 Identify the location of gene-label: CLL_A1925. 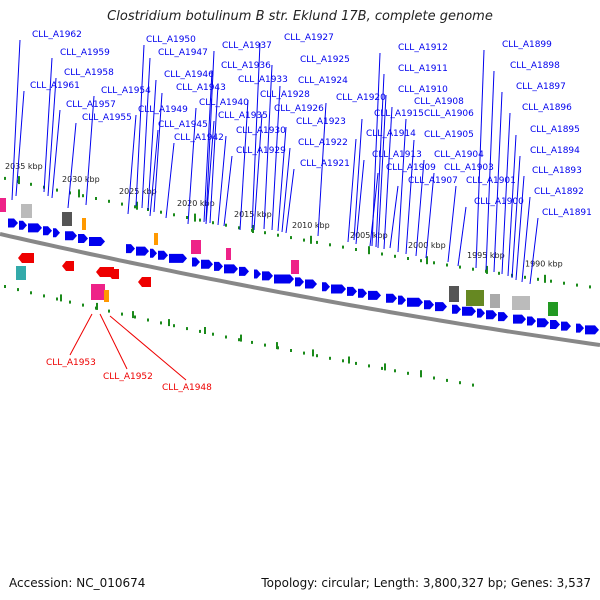
(325, 60).